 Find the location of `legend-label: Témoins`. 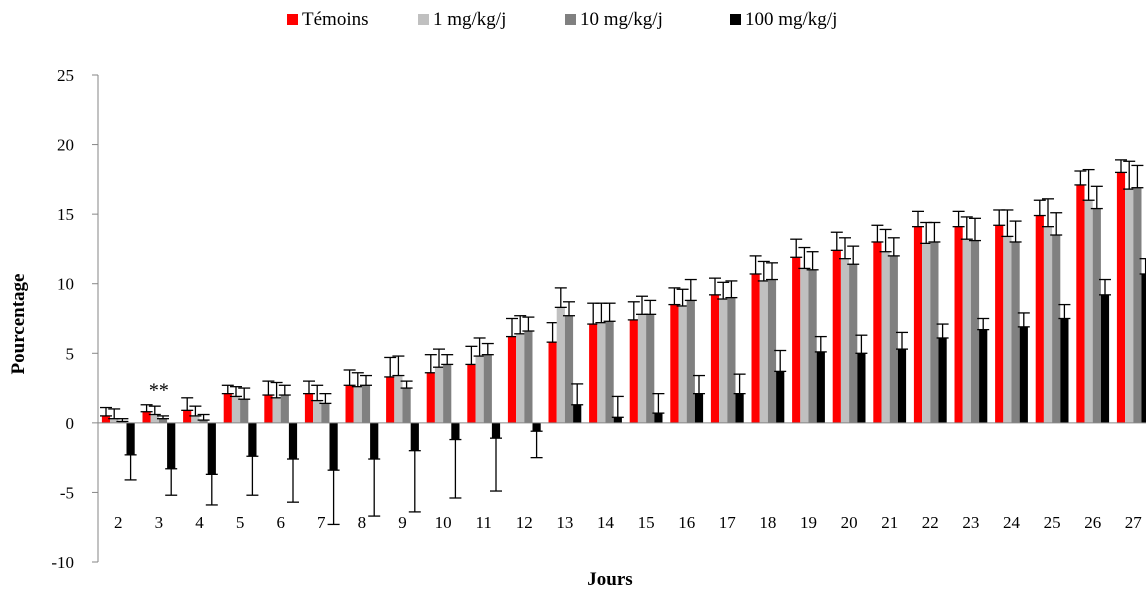

legend-label: Témoins is located at coordinates (335, 19).